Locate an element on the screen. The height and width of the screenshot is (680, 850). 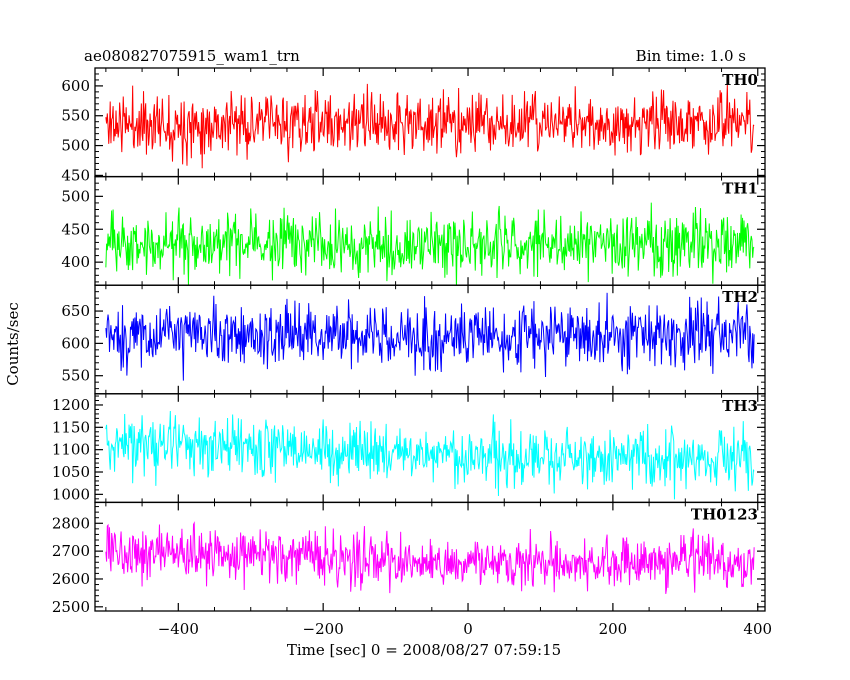
panel-label-th0: TH0 is located at coordinates (740, 80).